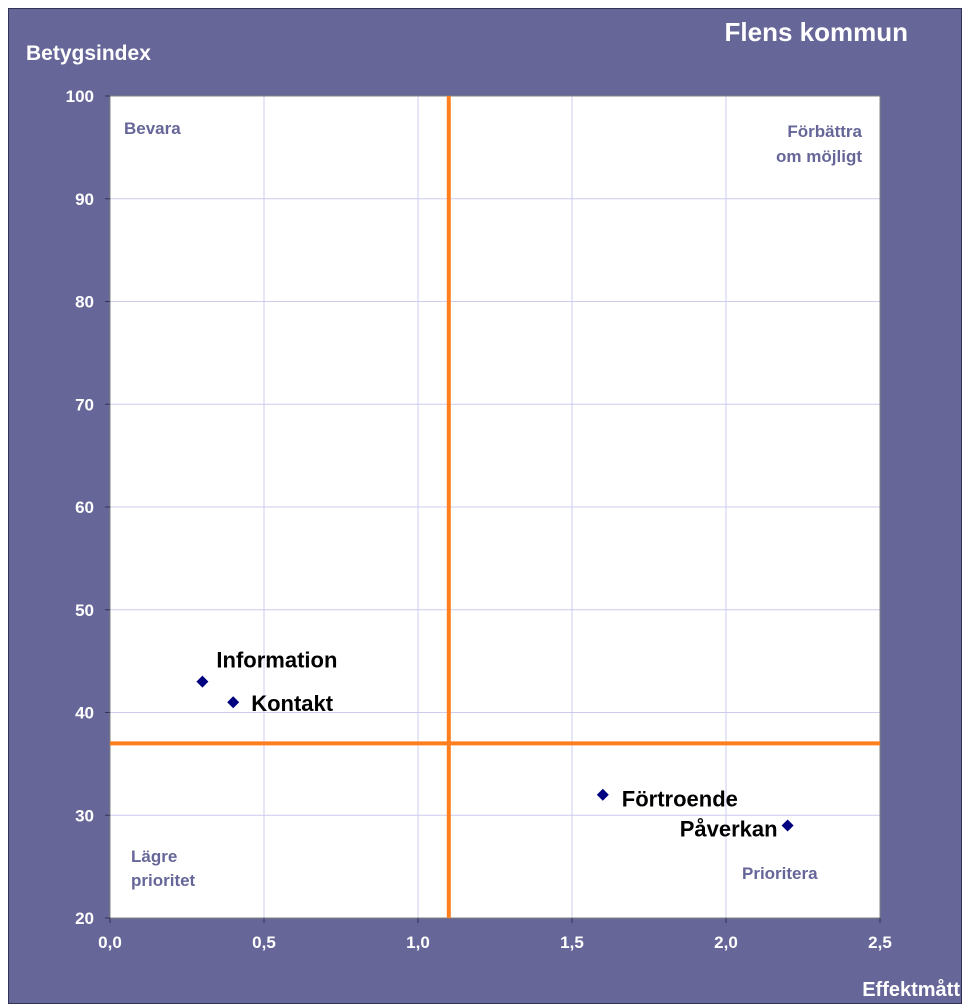 This screenshot has width=964, height=1008. I want to click on quadrant-label-forbattra: Förbättra, so click(824, 131).